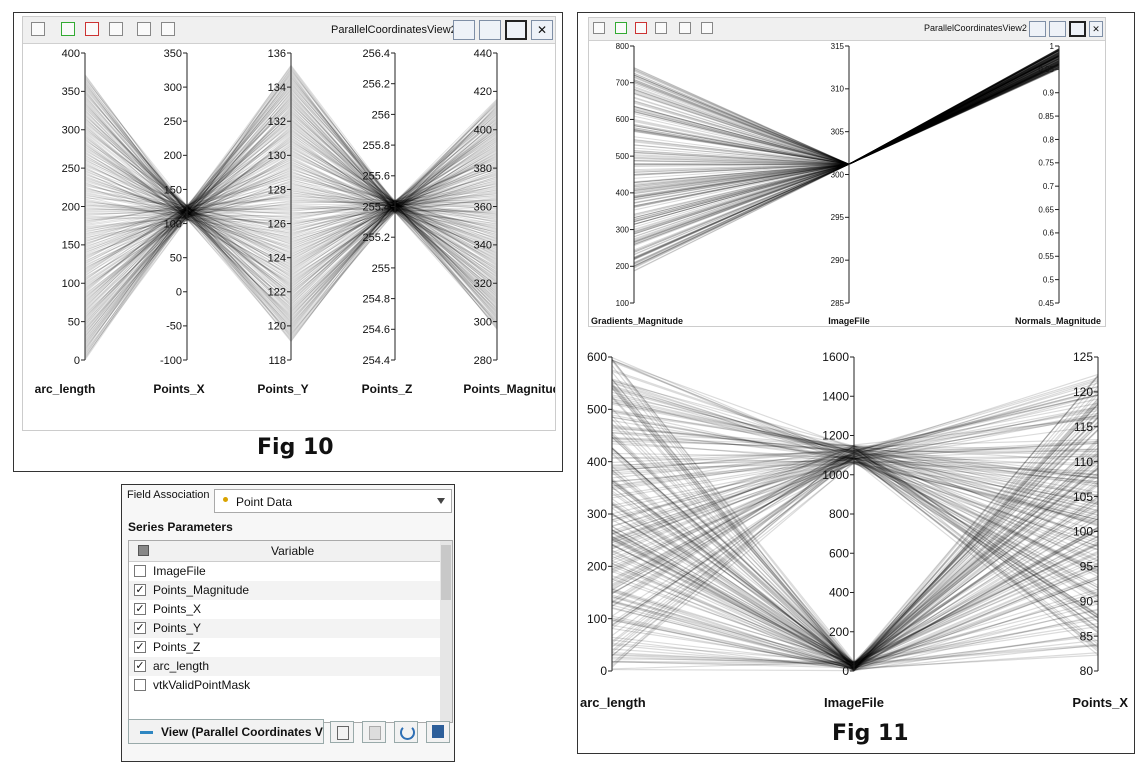 This screenshot has width=1147, height=781. Describe the element at coordinates (1083, 427) in the screenshot. I see `tick-label: 115` at that location.